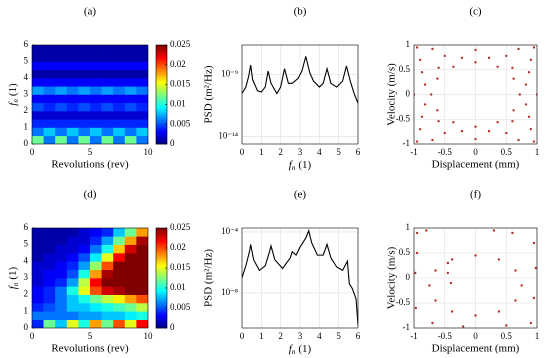 The height and width of the screenshot is (358, 550). I want to click on y-tick-label: 10⁻⁴, so click(229, 231).